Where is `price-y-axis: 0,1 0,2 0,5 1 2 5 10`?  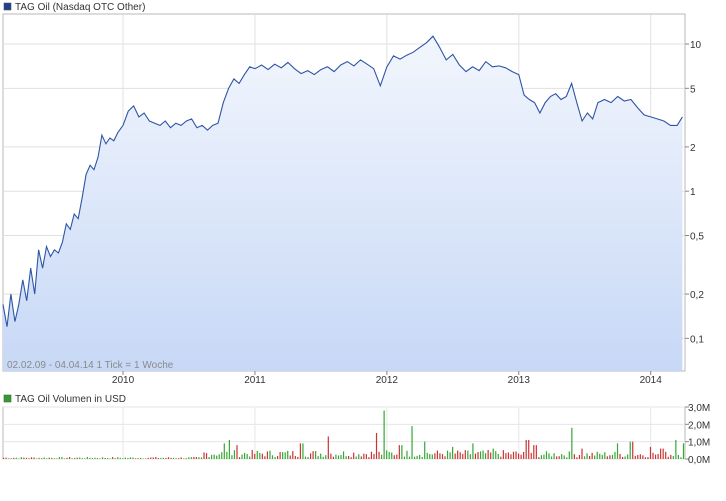
price-y-axis: 0,1 0,2 0,5 1 2 5 10 is located at coordinates (694, 192).